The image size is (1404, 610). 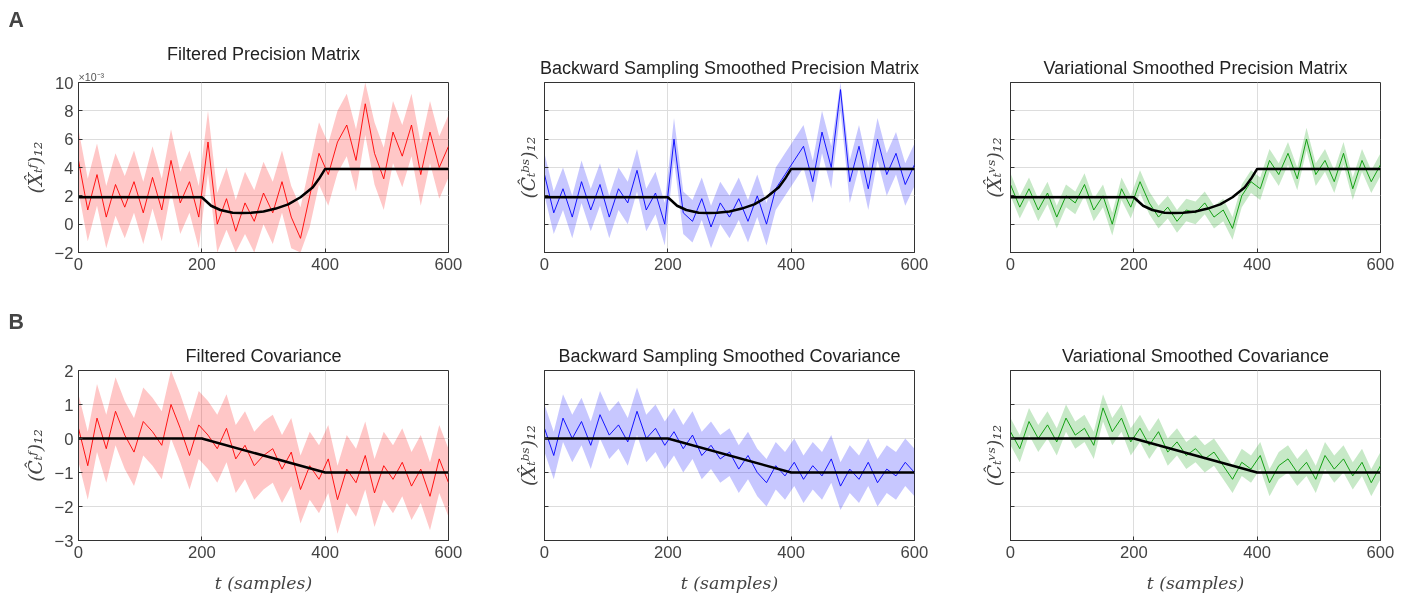 What do you see at coordinates (64, 541) in the screenshot?
I see `y-tick-label: −3` at bounding box center [64, 541].